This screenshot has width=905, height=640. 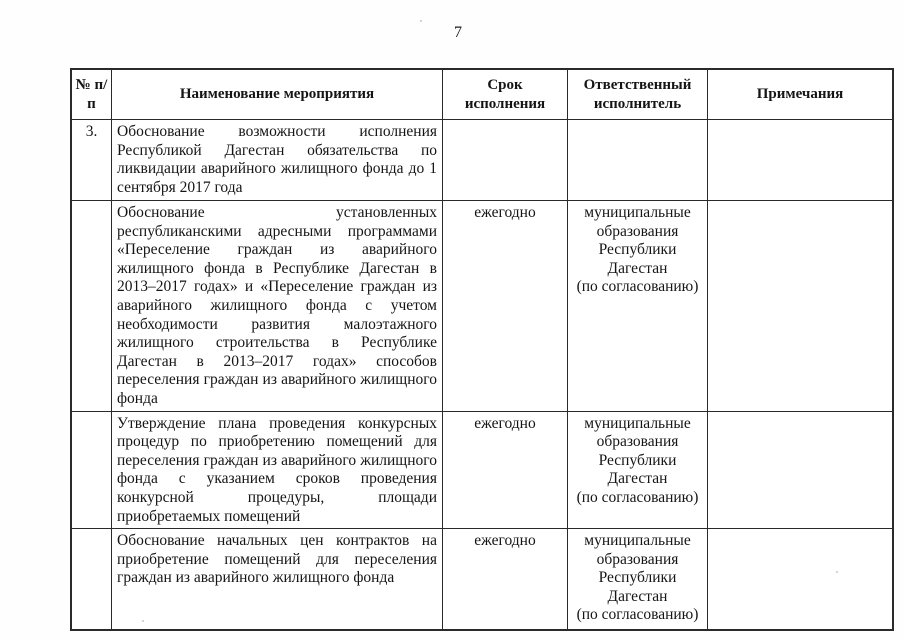 What do you see at coordinates (505, 94) in the screenshot?
I see `header-execution-term: Срок исполнения` at bounding box center [505, 94].